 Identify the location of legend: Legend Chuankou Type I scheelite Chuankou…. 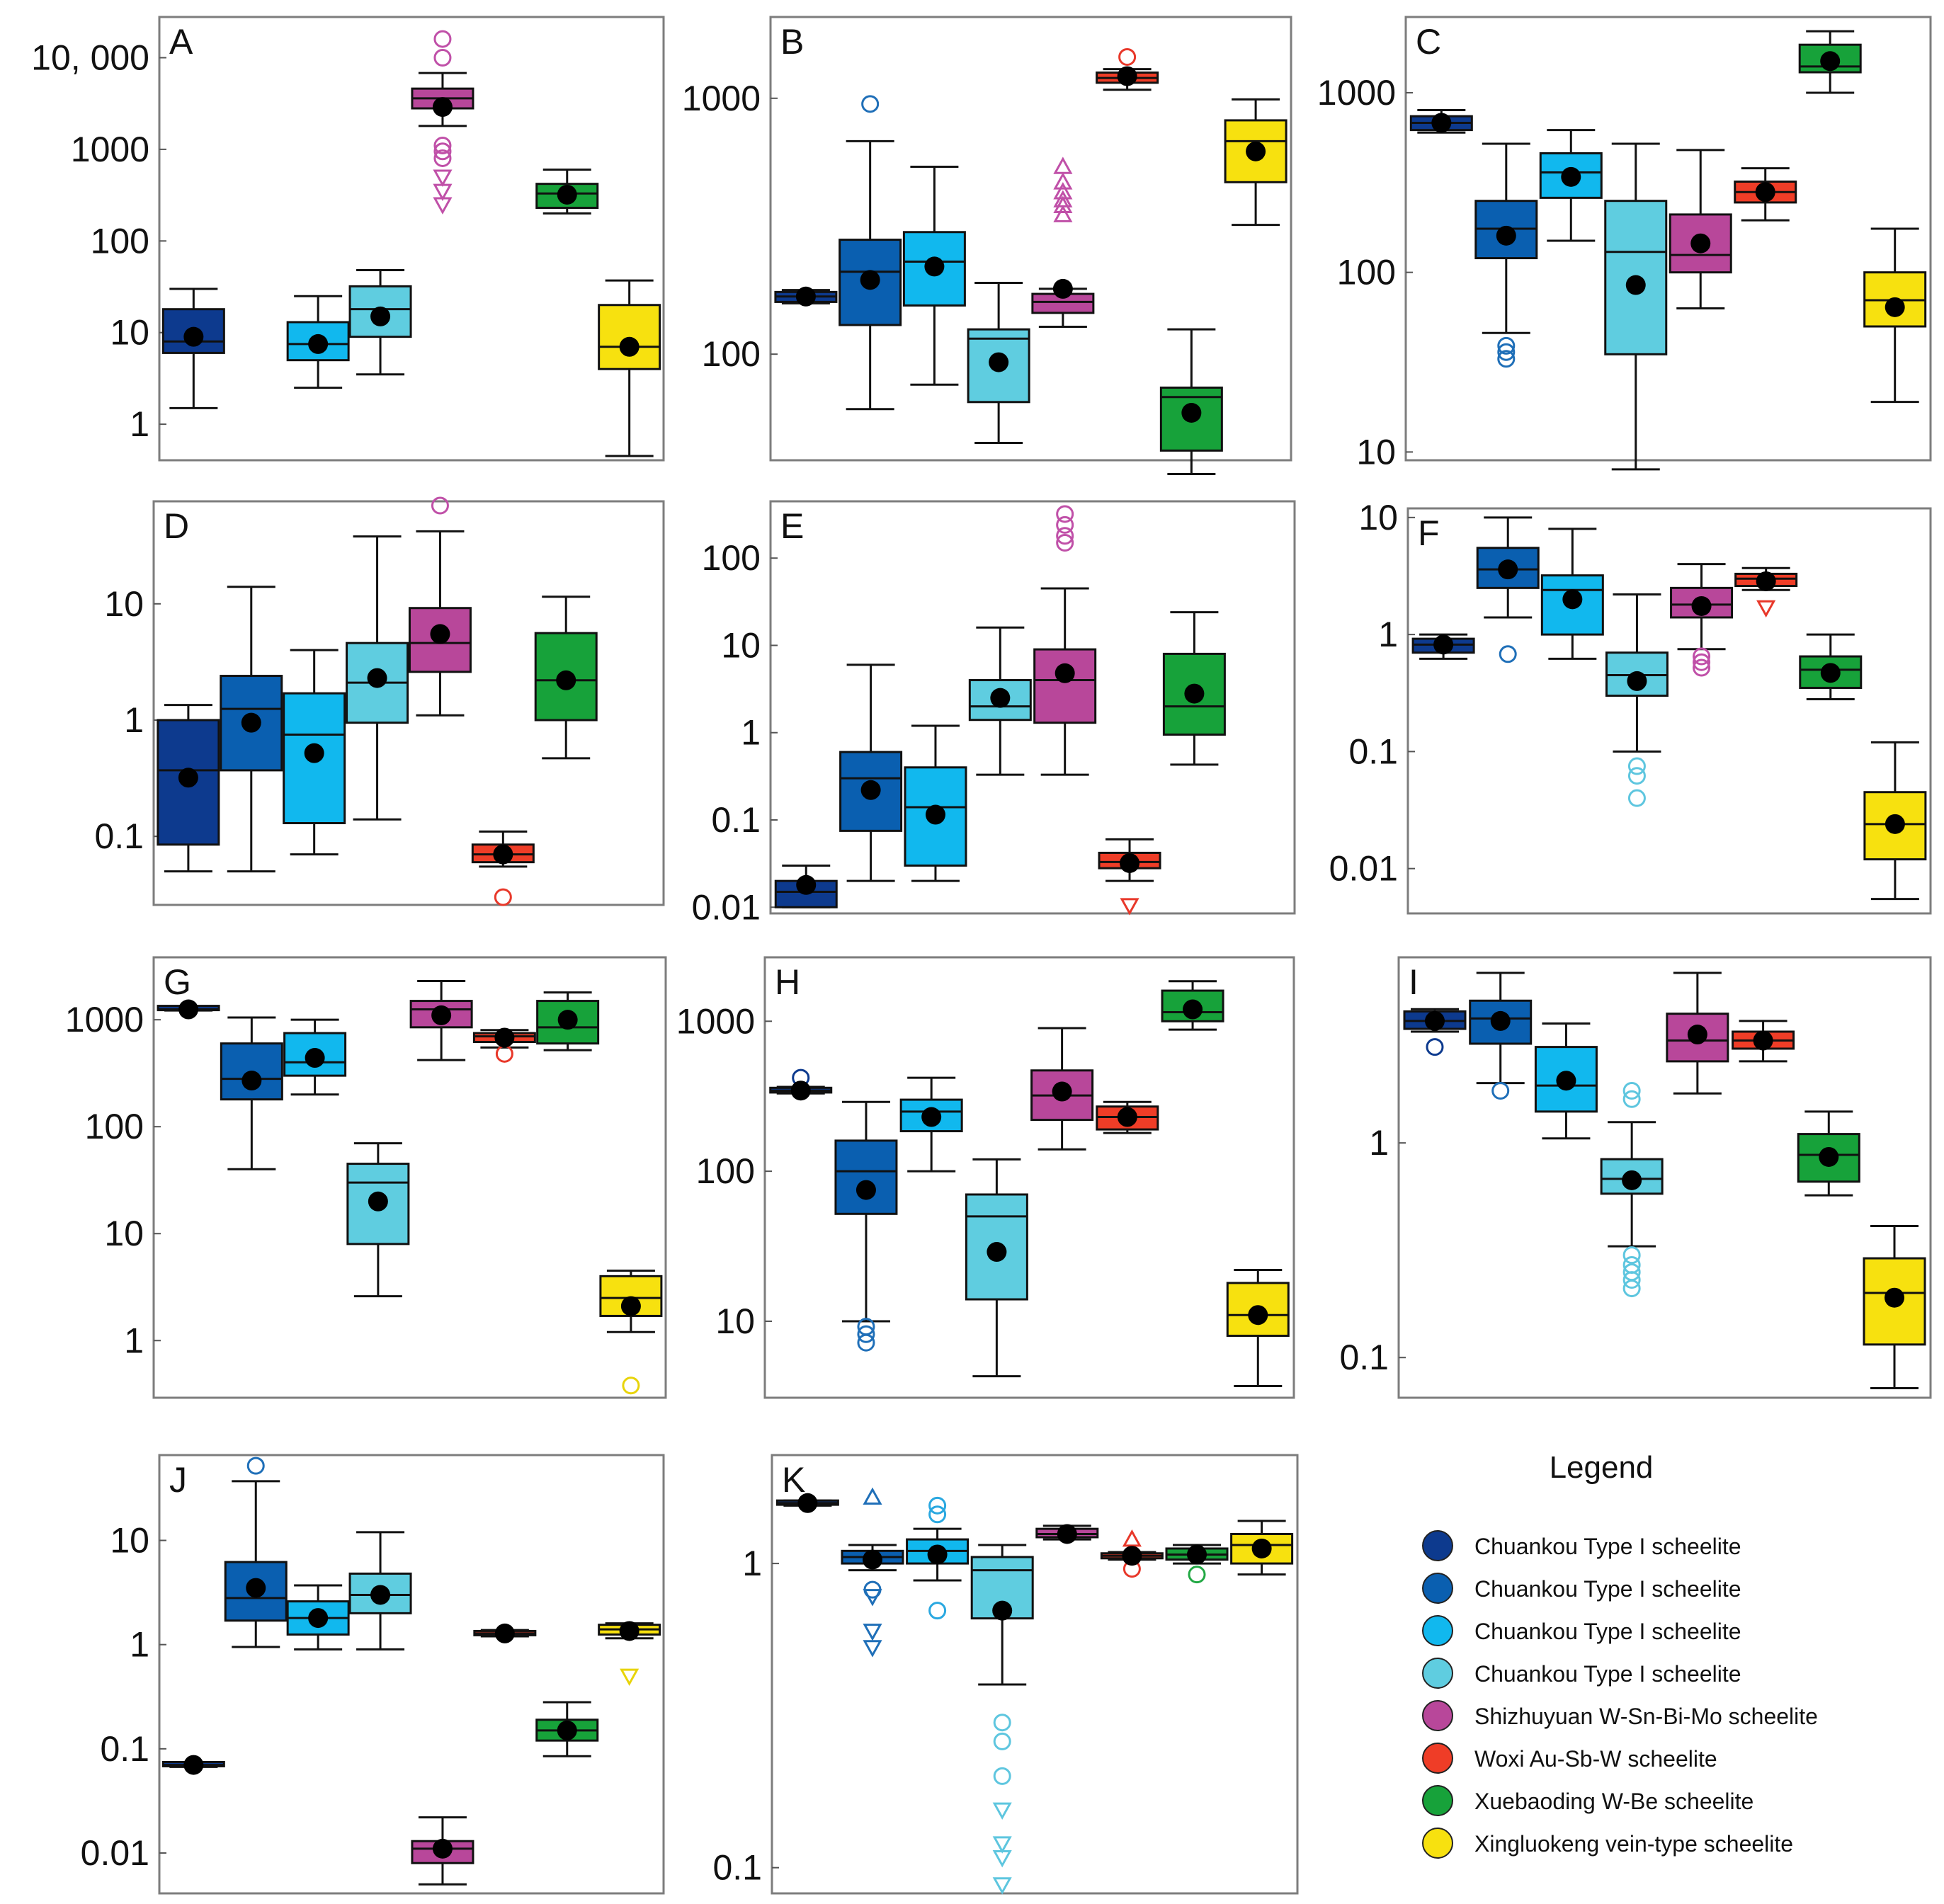
(1620, 1654).